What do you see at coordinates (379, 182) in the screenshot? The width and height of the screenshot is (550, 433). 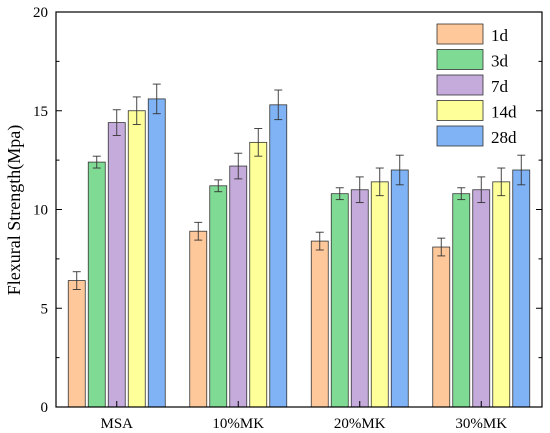 I see `error-bar-20%MK-14d` at bounding box center [379, 182].